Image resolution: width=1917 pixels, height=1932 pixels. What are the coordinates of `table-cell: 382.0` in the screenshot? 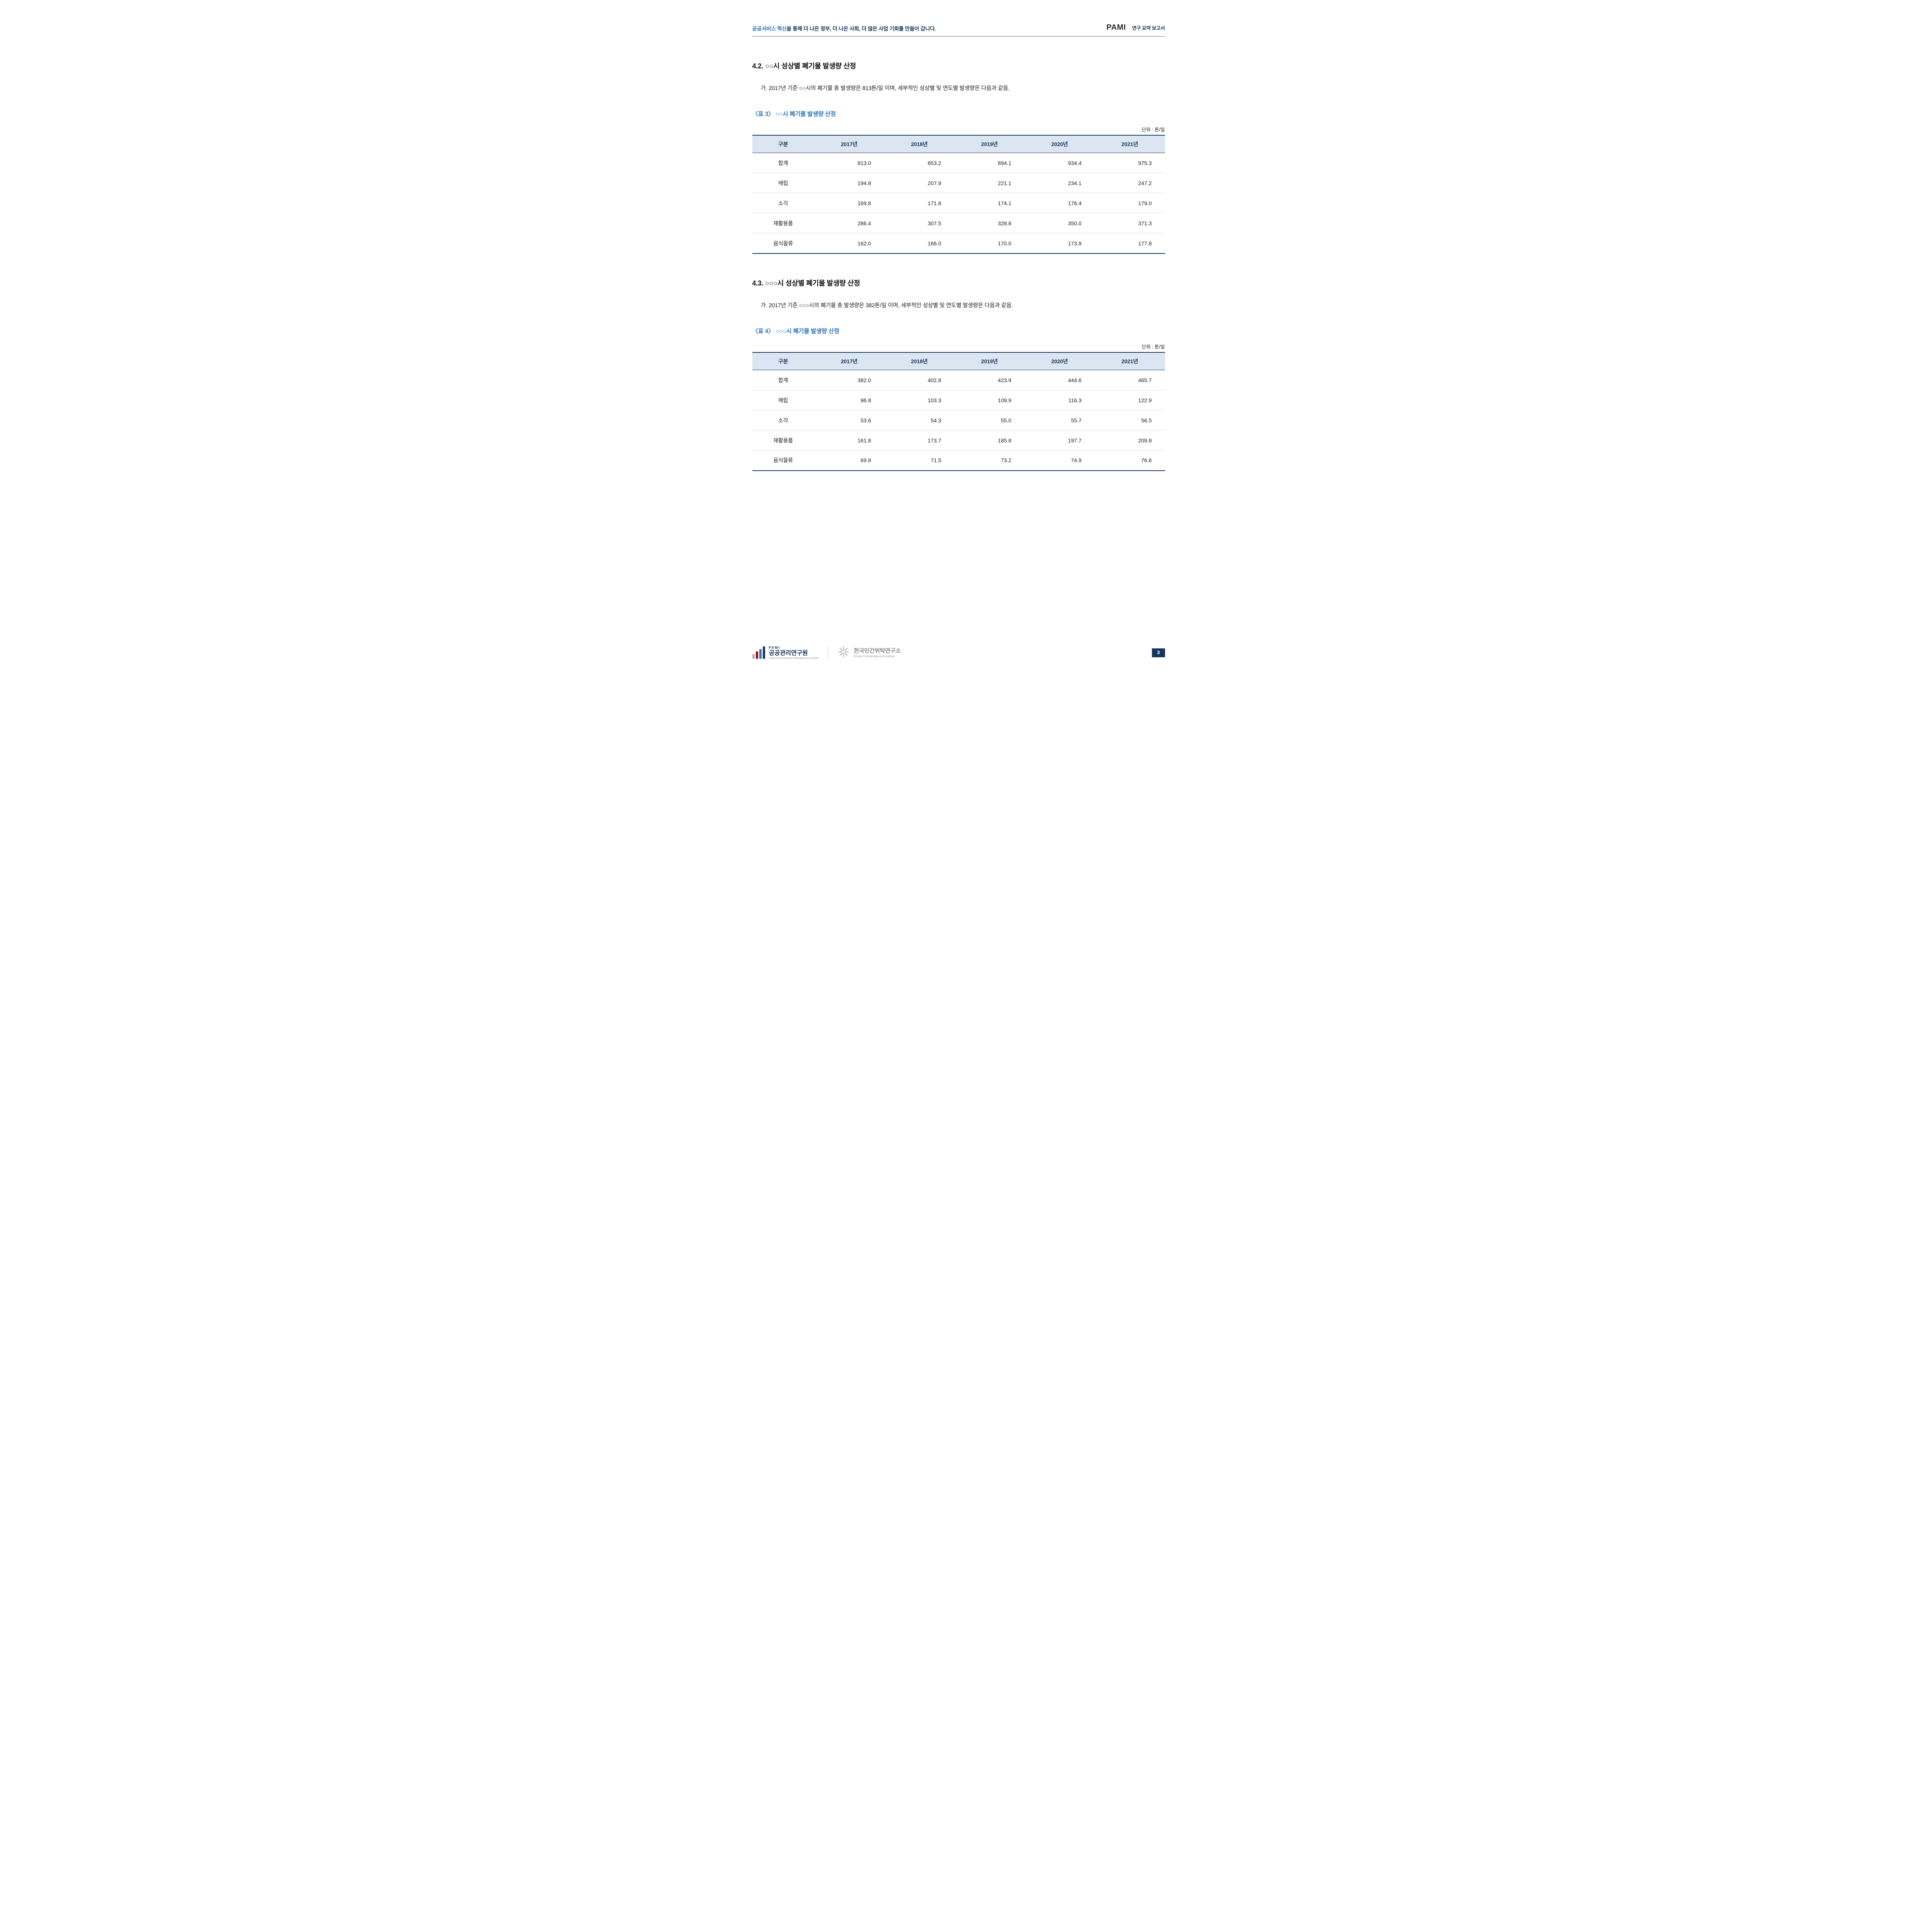 It's located at (850, 380).